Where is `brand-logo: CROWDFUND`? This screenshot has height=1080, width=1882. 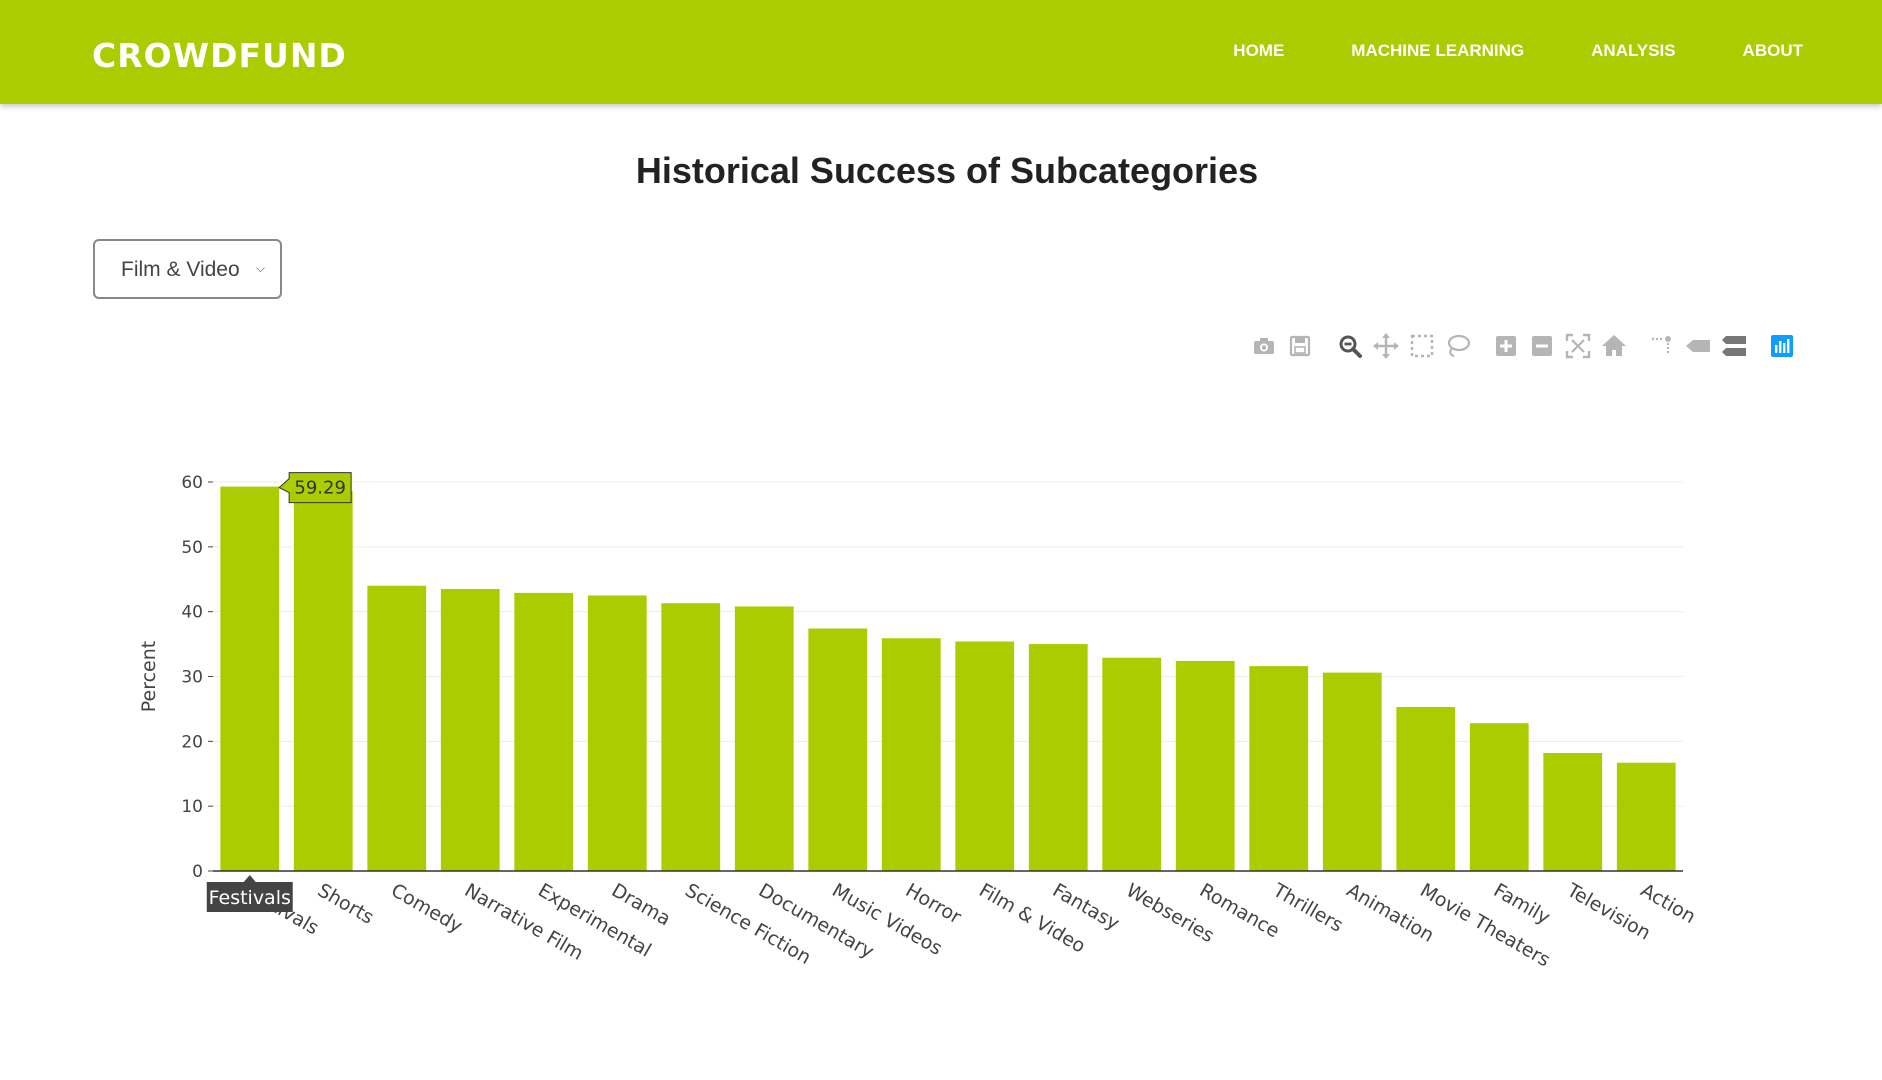 brand-logo: CROWDFUND is located at coordinates (219, 55).